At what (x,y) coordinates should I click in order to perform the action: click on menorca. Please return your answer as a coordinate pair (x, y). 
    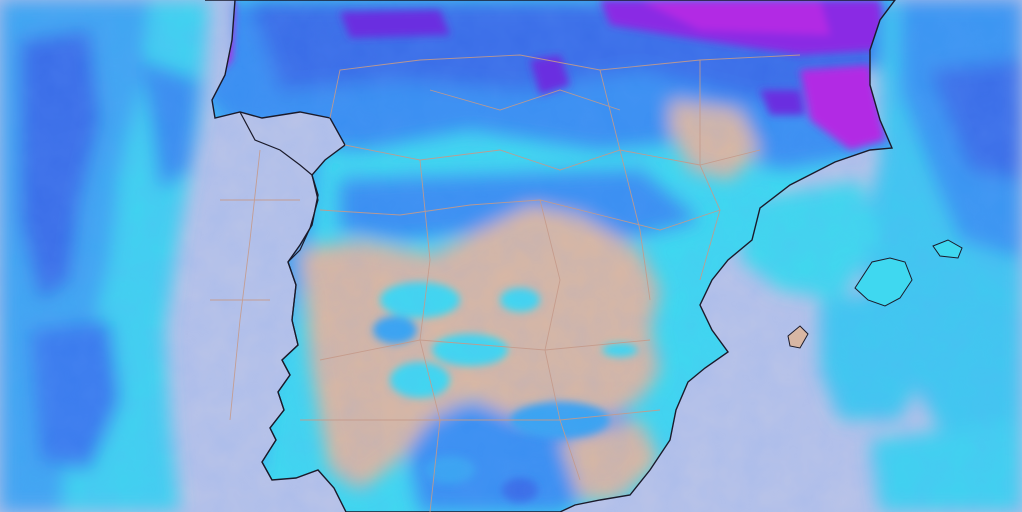
    Looking at the image, I should click on (947, 249).